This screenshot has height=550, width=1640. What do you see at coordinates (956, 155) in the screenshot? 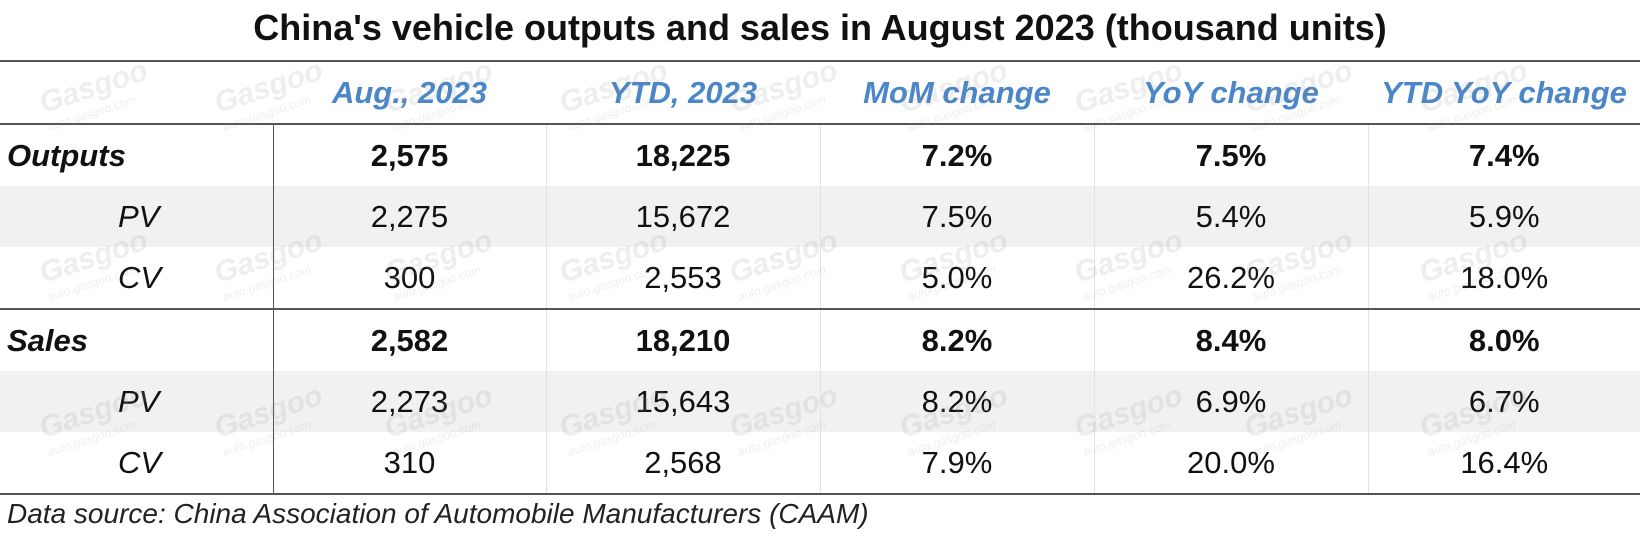
I see `table-cell: 7.2%` at bounding box center [956, 155].